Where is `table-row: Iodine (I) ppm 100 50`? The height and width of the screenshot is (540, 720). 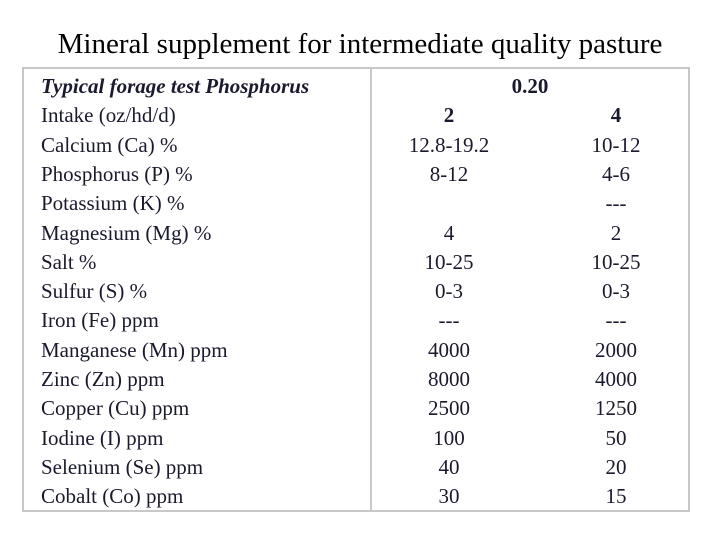 table-row: Iodine (I) ppm 100 50 is located at coordinates (356, 438).